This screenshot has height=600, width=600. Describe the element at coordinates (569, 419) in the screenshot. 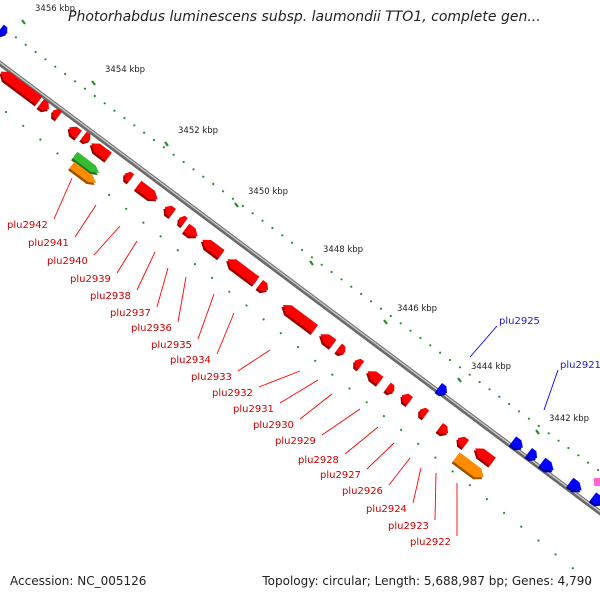

I see `tick-label: 3442 kbp` at that location.